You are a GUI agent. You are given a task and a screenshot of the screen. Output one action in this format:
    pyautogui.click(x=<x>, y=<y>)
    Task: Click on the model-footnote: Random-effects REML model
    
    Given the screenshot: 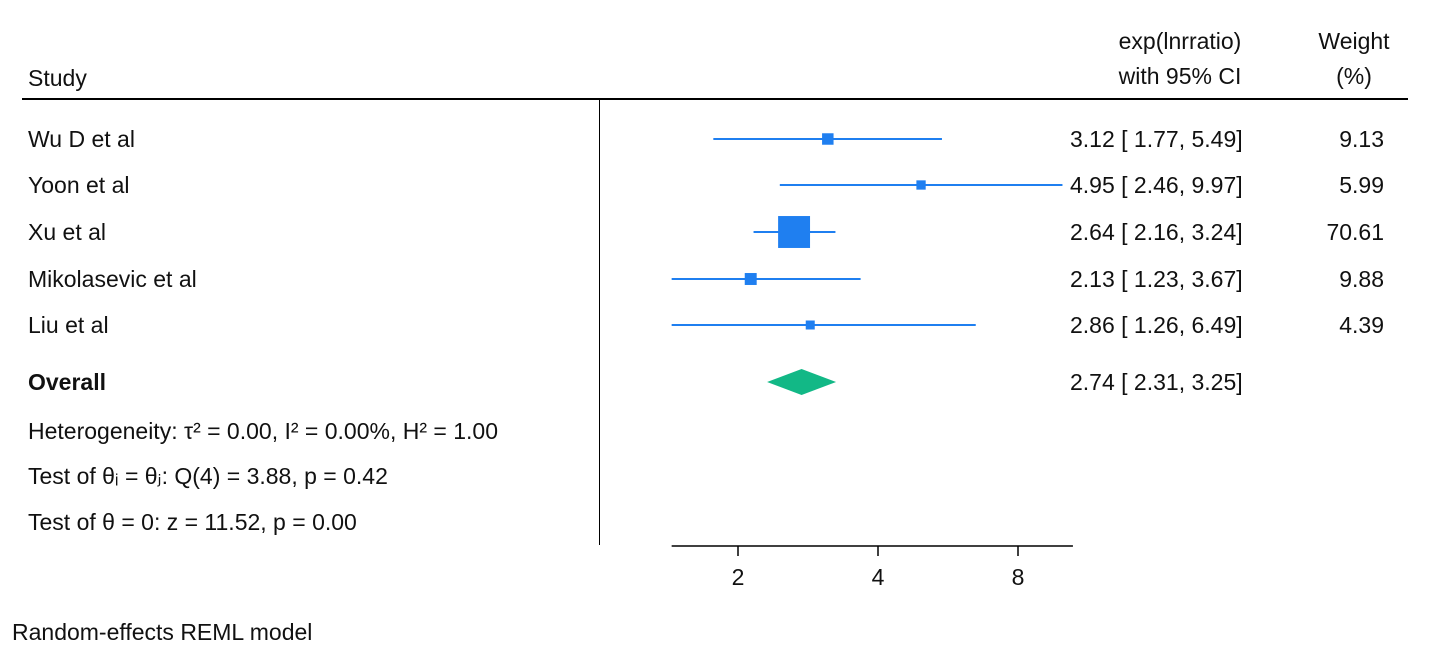 What is the action you would take?
    pyautogui.click(x=162, y=632)
    